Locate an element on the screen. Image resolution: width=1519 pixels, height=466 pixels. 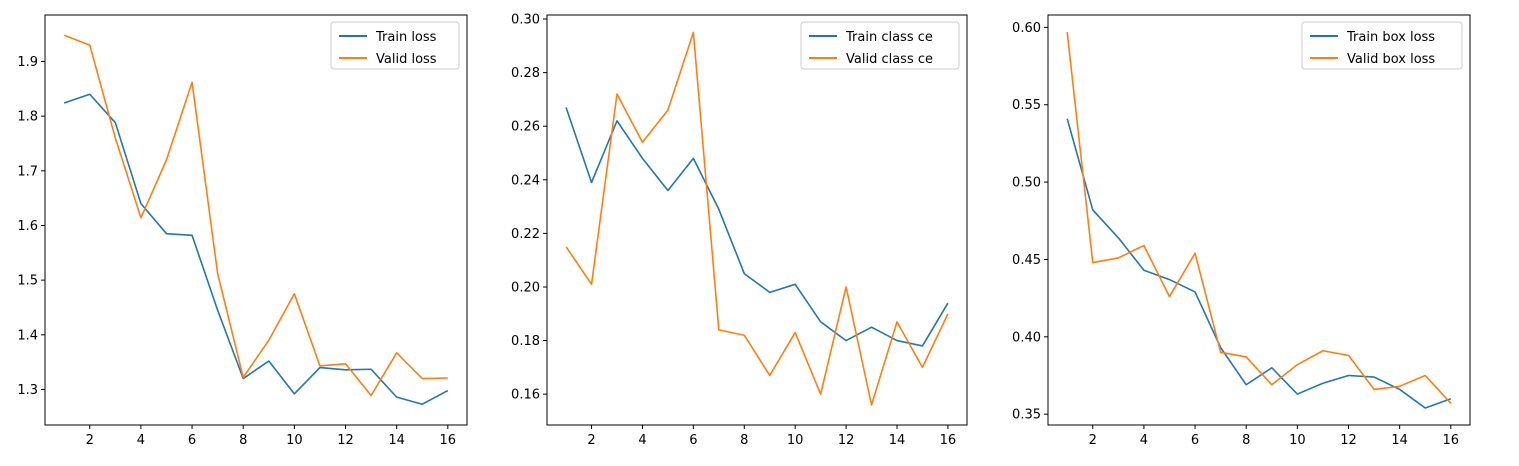
y-tick-label: 1.8 is located at coordinates (27, 117).